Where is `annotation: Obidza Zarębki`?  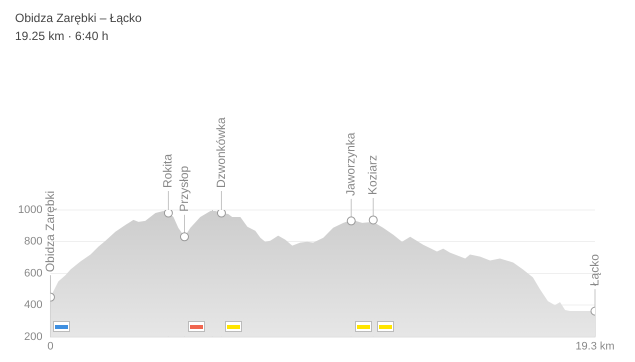 annotation: Obidza Zarębki is located at coordinates (49, 231).